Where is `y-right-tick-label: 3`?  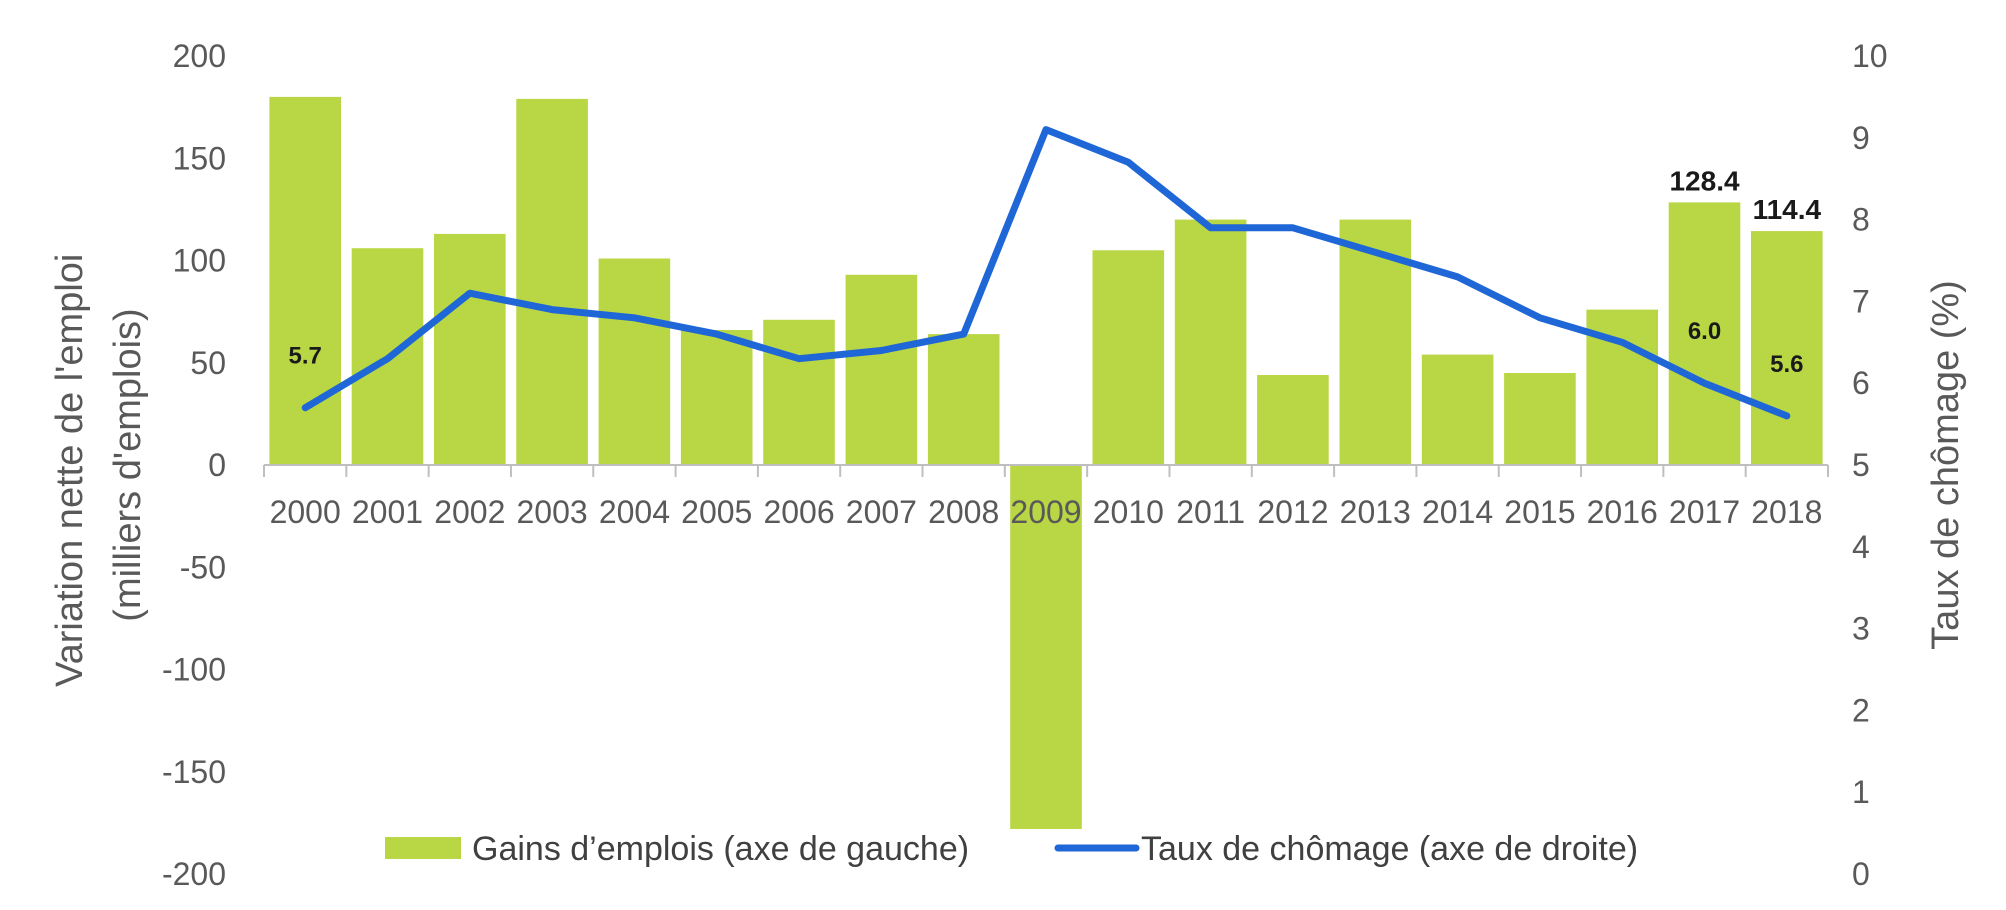
y-right-tick-label: 3 is located at coordinates (1861, 629).